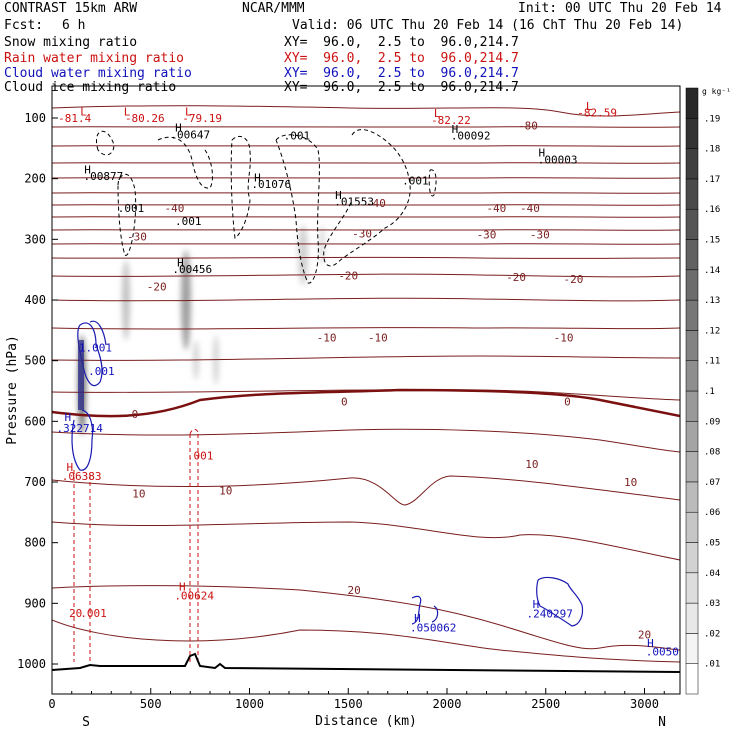 The image size is (740, 740). I want to click on terrain-profile, so click(366, 662).